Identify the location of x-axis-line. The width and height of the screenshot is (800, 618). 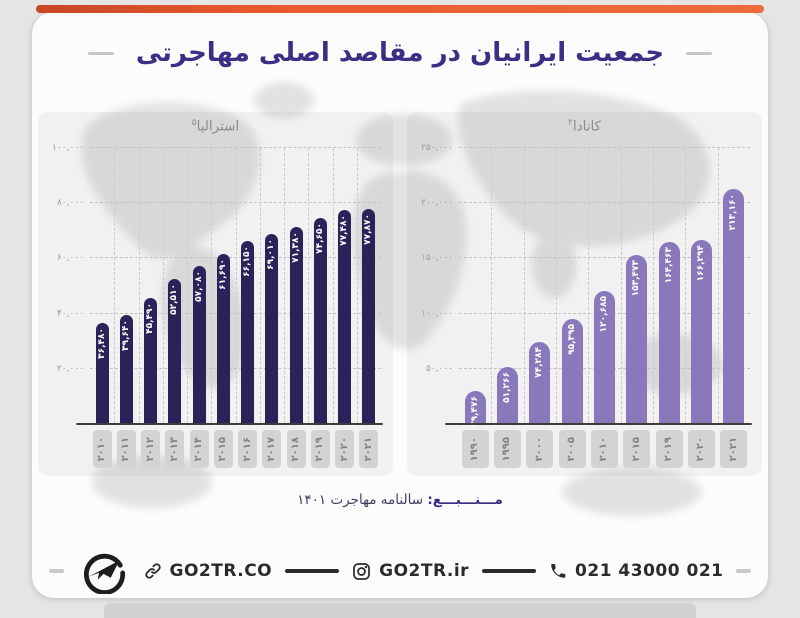
(598, 424).